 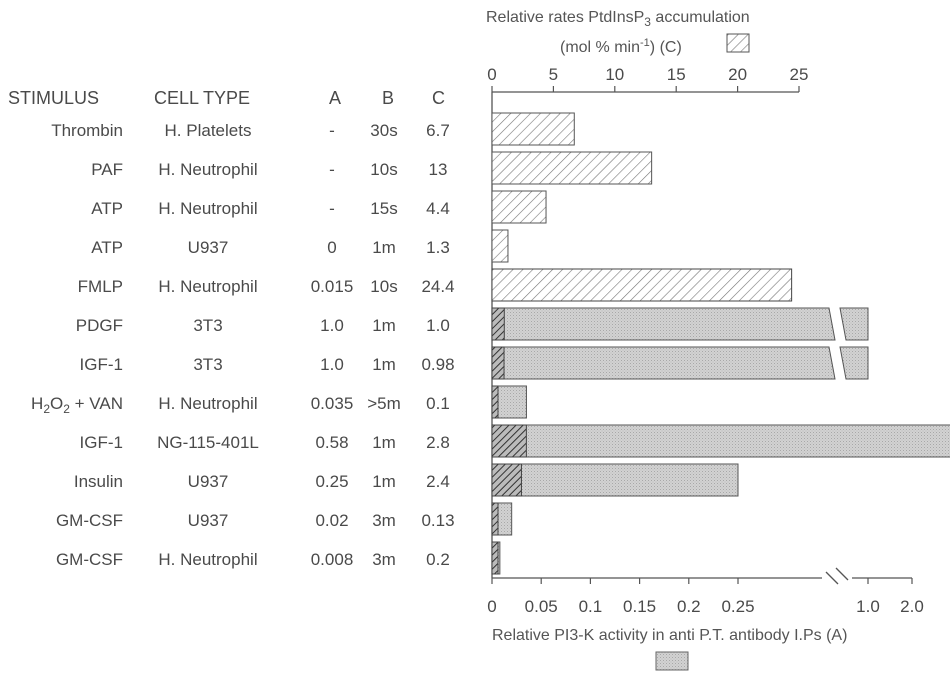 I want to click on row-value-c: 6.7, so click(x=438, y=130).